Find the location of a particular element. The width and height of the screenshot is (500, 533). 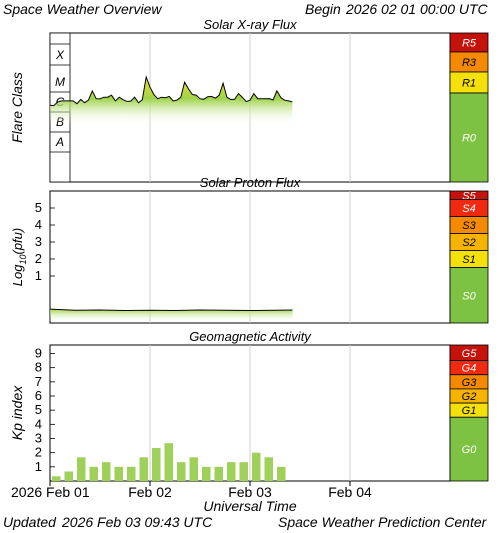

kp-scale-label: G4 is located at coordinates (469, 369).